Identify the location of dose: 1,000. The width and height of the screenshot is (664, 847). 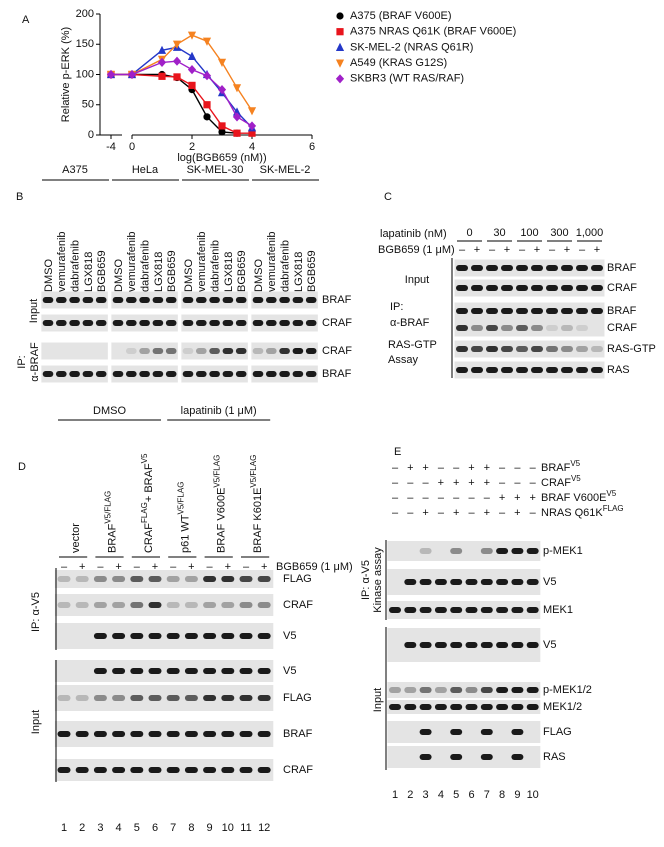
(590, 233).